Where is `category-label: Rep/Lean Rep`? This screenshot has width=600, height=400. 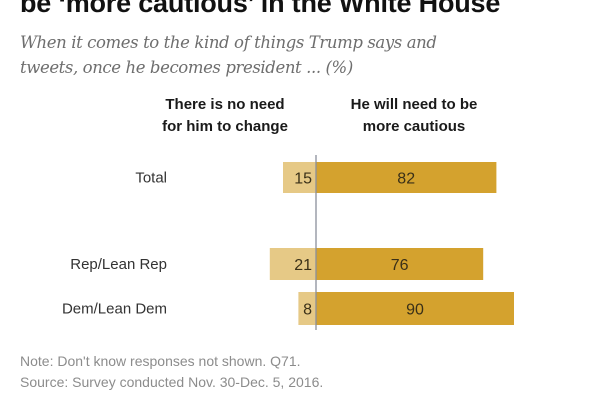 category-label: Rep/Lean Rep is located at coordinates (118, 264).